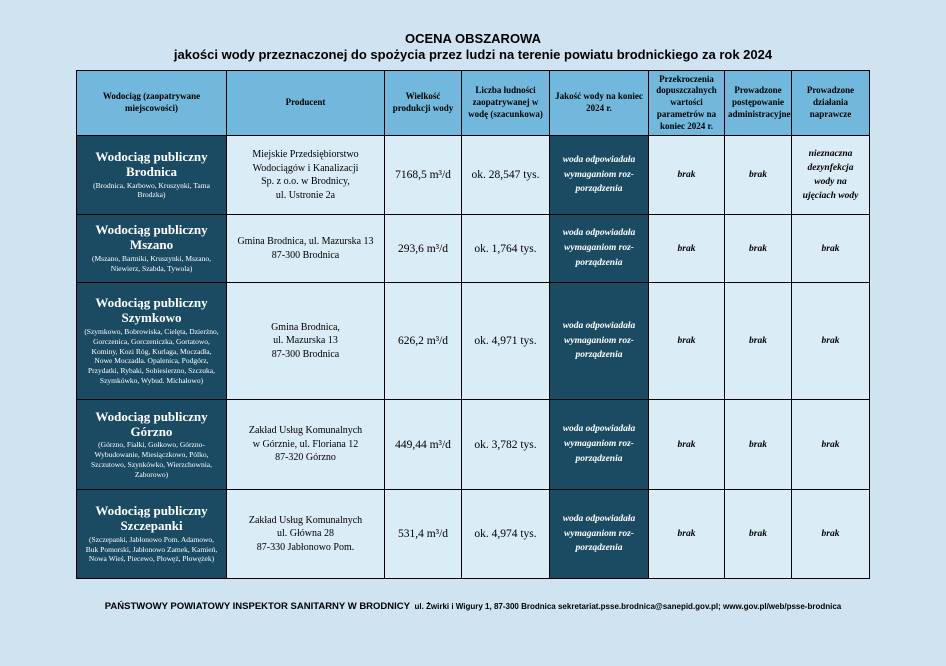 This screenshot has width=946, height=666. What do you see at coordinates (830, 103) in the screenshot?
I see `header-naprawcze: Prowadzone działania naprawcze` at bounding box center [830, 103].